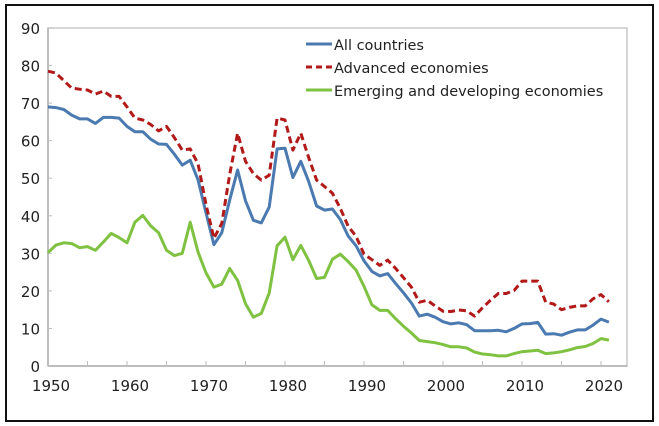  I want to click on x-tick-label: 1950, so click(51, 386).